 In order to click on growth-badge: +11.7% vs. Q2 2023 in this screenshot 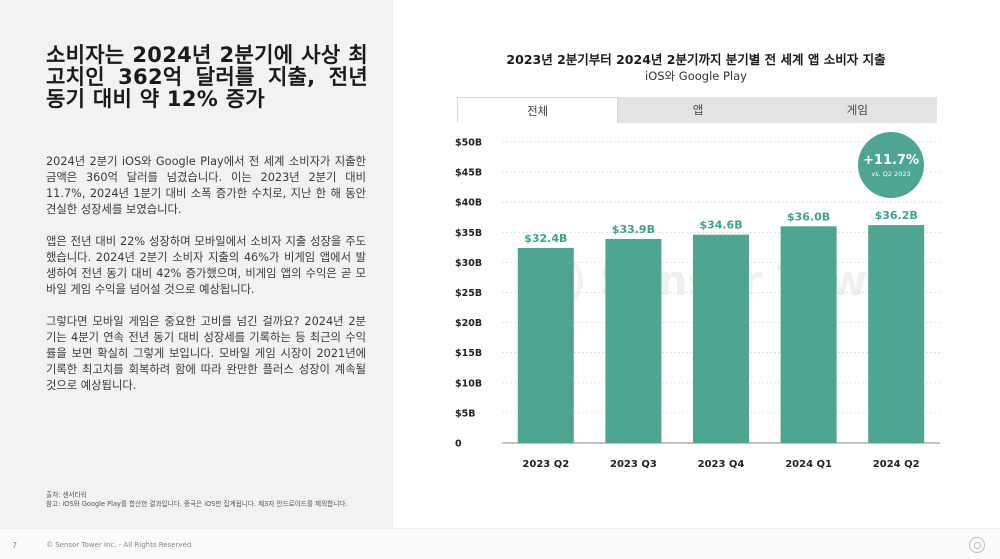, I will do `click(891, 165)`.